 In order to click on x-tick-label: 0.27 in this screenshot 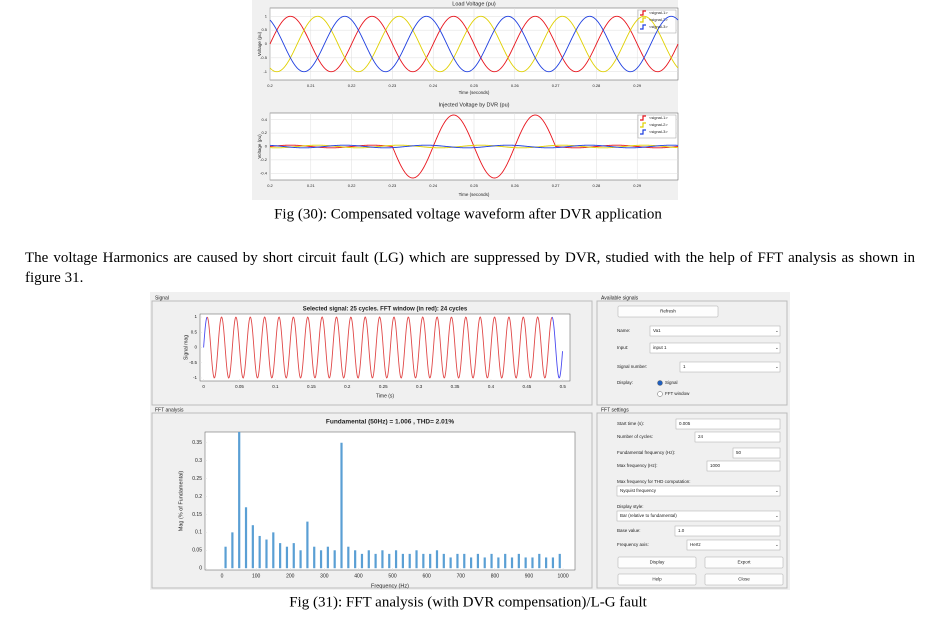, I will do `click(556, 185)`.